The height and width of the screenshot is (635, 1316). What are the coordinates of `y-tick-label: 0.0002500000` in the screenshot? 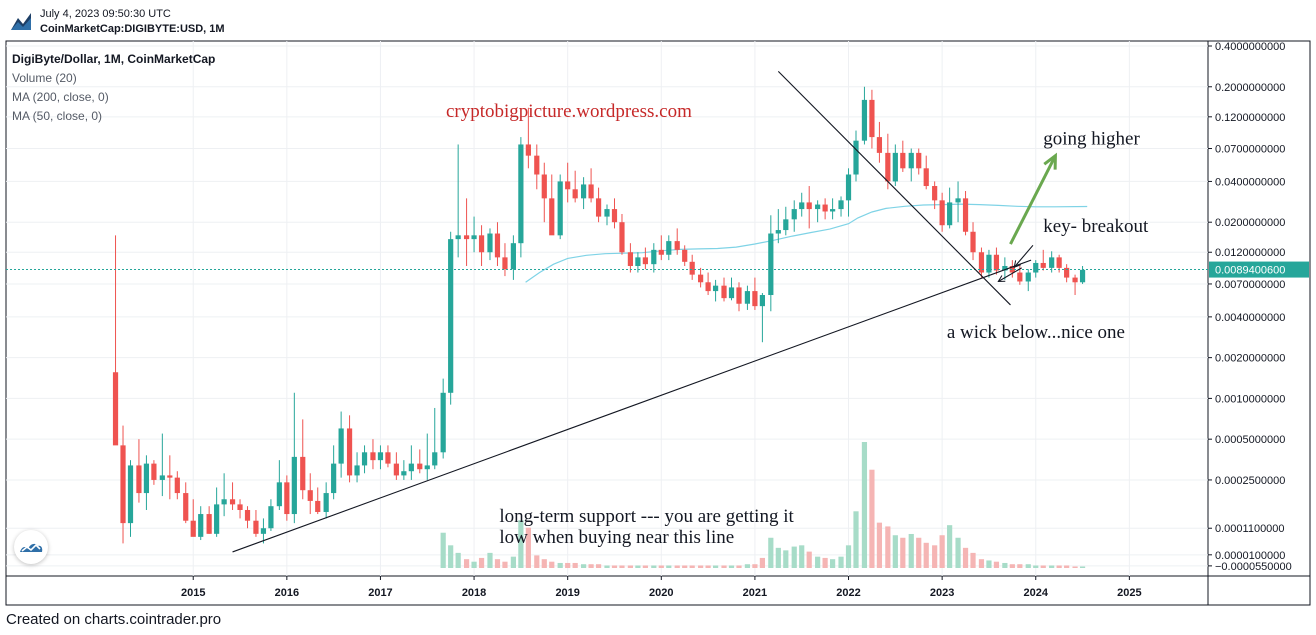 It's located at (1250, 481).